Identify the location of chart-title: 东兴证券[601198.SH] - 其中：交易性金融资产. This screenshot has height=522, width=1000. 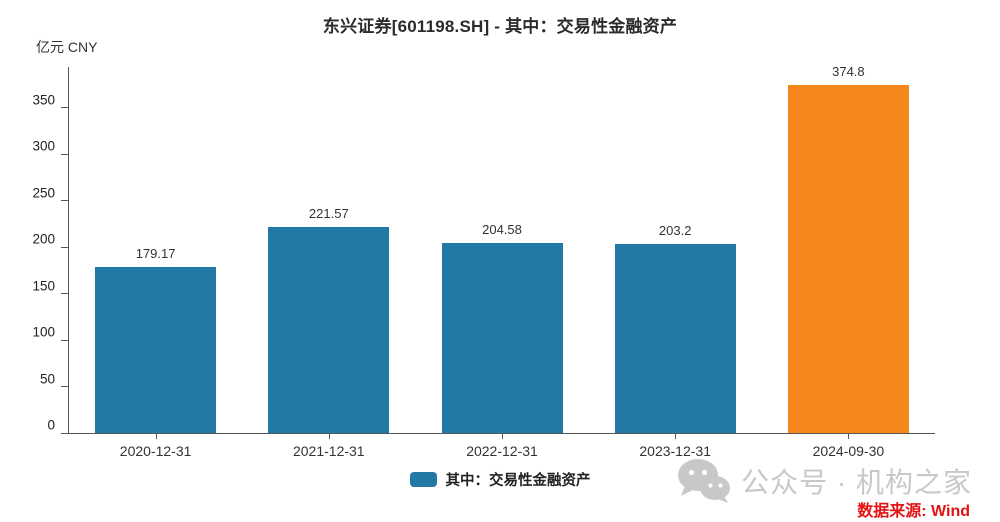
(500, 26).